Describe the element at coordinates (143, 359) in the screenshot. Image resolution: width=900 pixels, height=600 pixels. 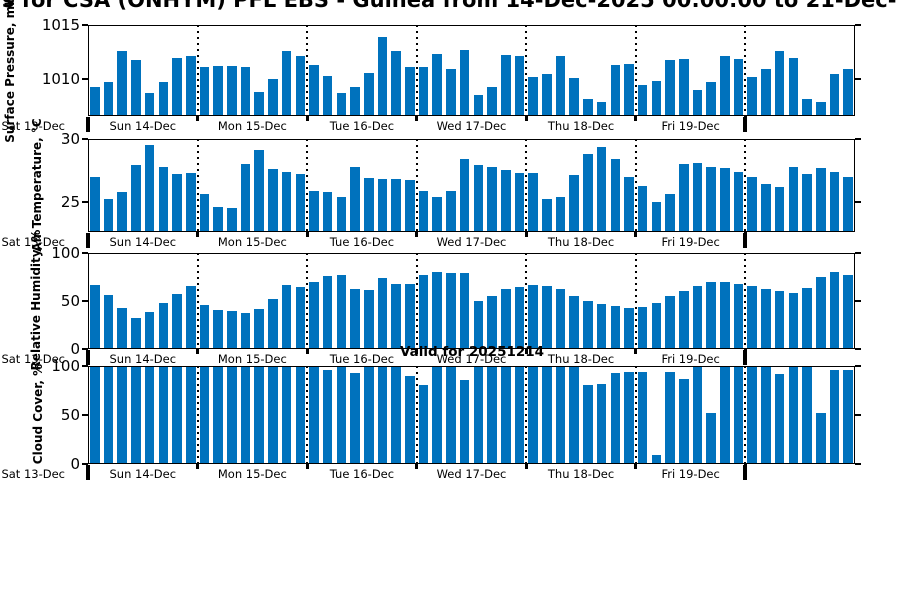
I see `xtick-label: Sun 14-Dec` at that location.